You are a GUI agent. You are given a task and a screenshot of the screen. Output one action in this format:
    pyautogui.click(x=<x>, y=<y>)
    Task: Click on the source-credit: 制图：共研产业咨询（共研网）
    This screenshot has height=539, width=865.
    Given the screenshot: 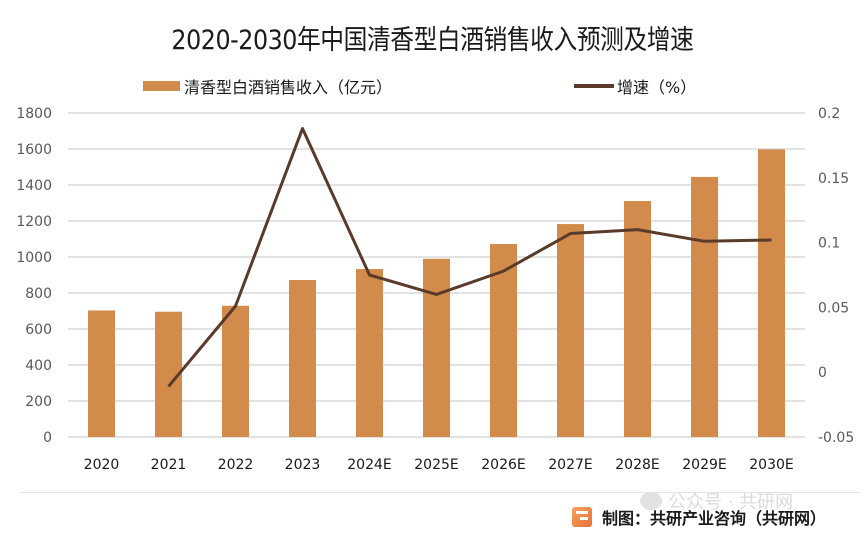 What is the action you would take?
    pyautogui.click(x=699, y=517)
    